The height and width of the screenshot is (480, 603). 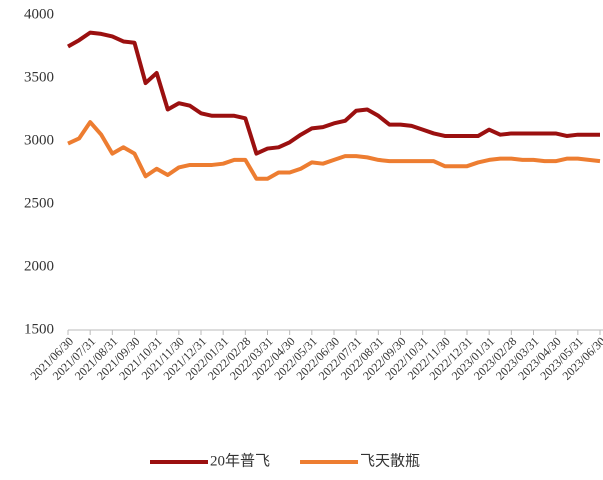 I want to click on y-tick-label: 4000, so click(x=39, y=14).